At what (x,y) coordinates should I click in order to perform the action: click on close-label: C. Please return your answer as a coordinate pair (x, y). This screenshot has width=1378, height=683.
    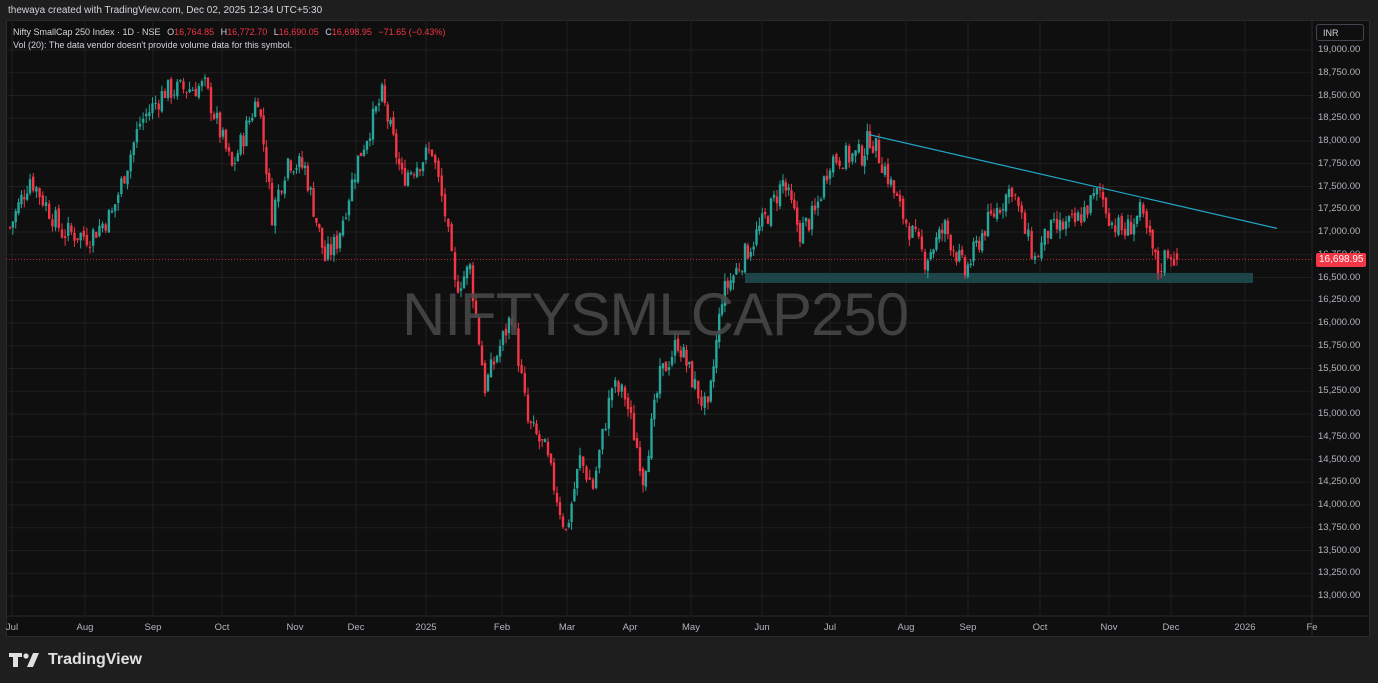
    Looking at the image, I should click on (328, 32).